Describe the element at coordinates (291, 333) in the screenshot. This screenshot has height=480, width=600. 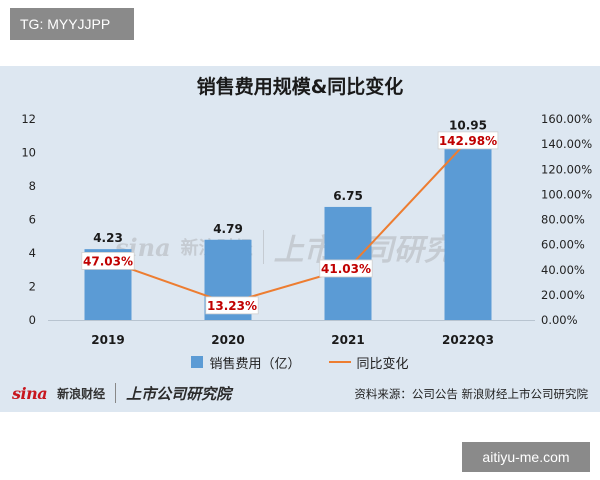
I see `x-axis: 2019 2020 2021 2022Q3` at that location.